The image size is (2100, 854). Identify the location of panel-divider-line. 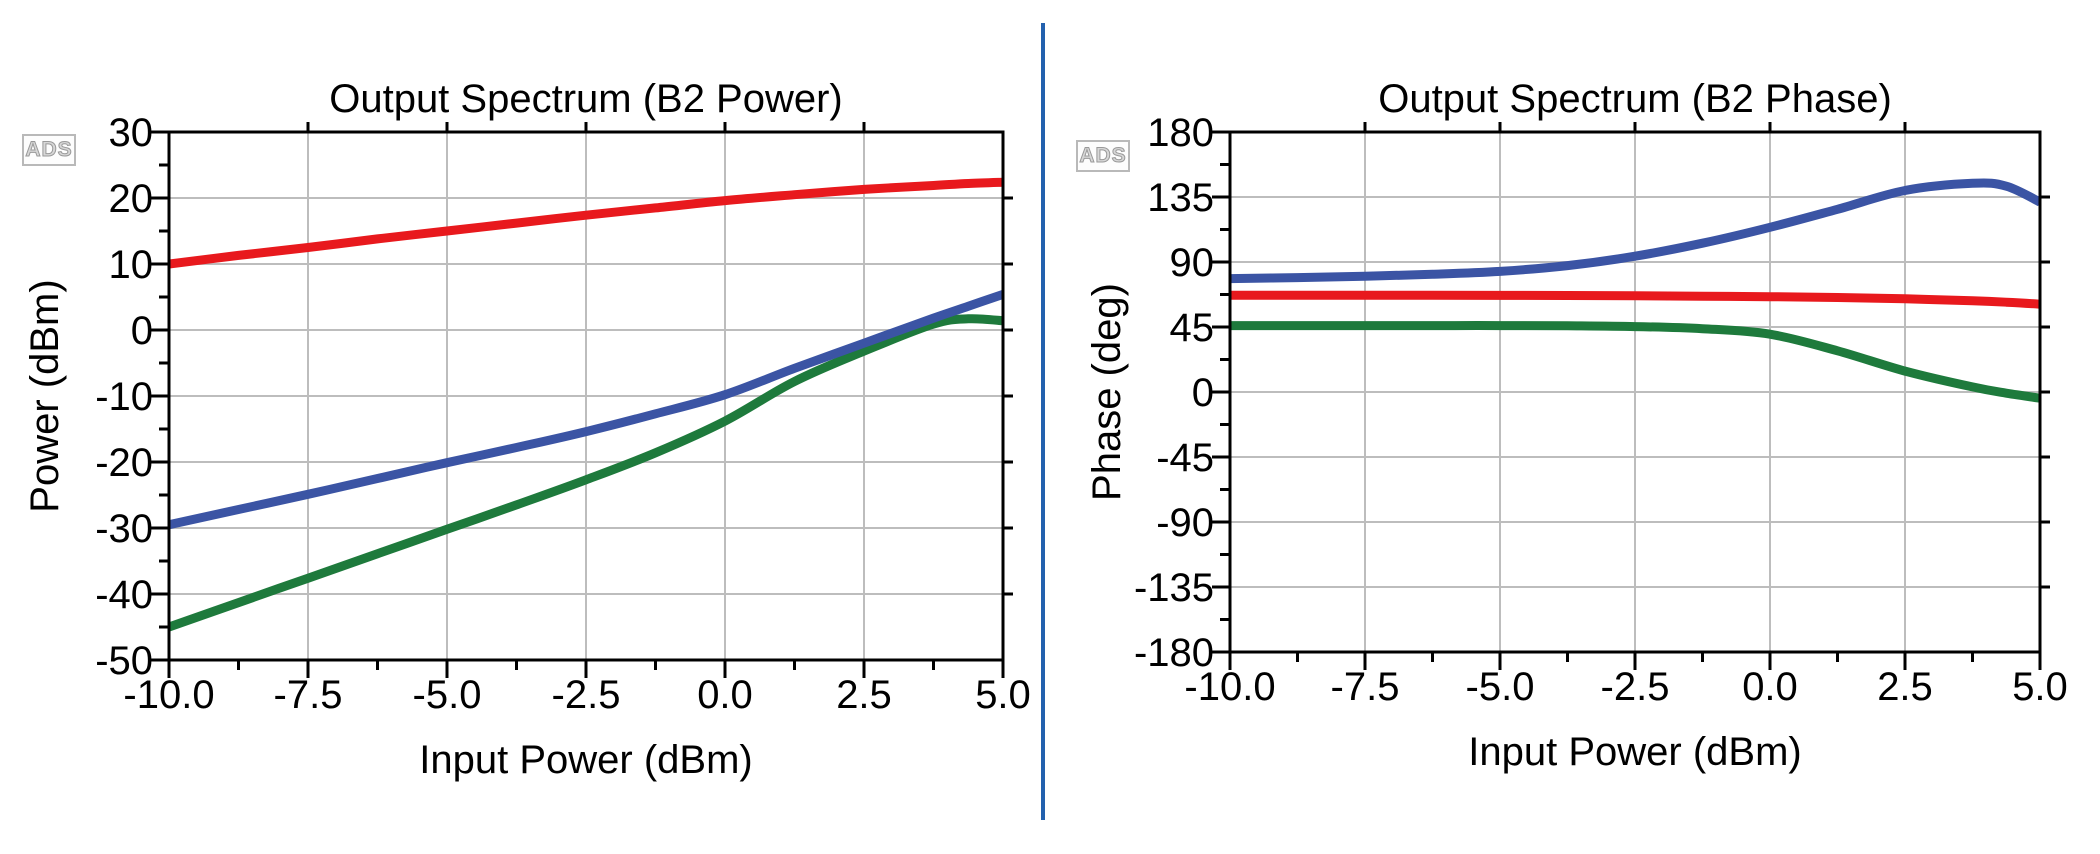
(1043, 421).